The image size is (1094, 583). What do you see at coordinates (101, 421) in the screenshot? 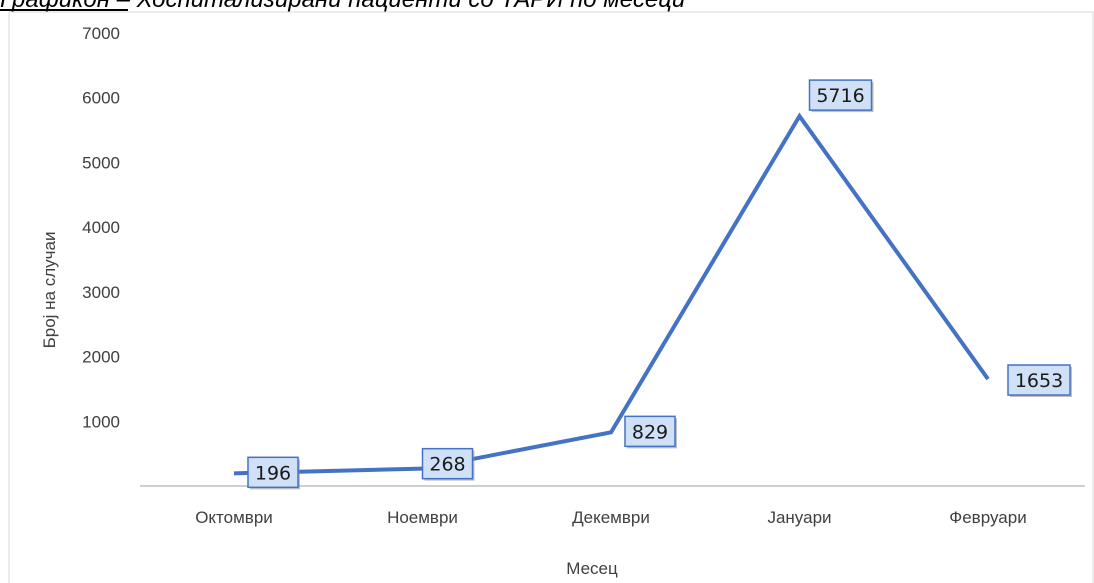
I see `y-tick-label: 1000` at bounding box center [101, 421].